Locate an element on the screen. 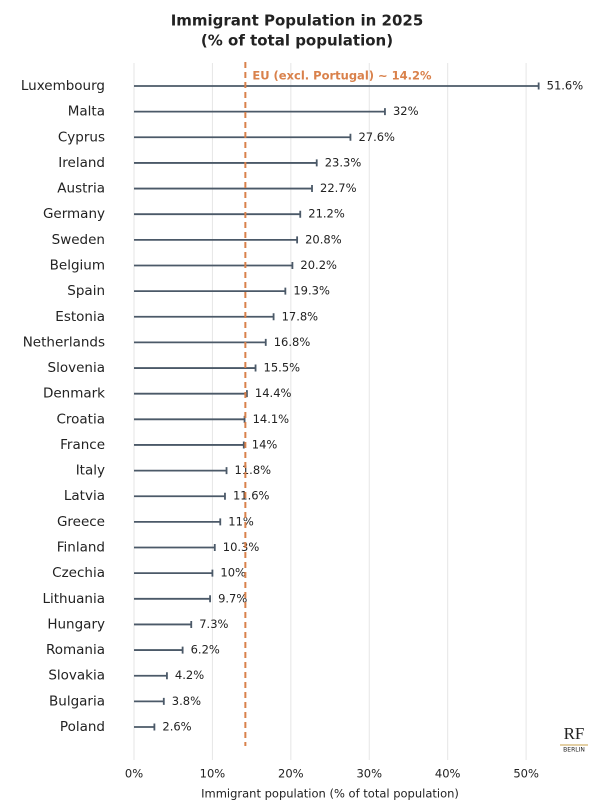  value-label: 14.1% is located at coordinates (271, 419).